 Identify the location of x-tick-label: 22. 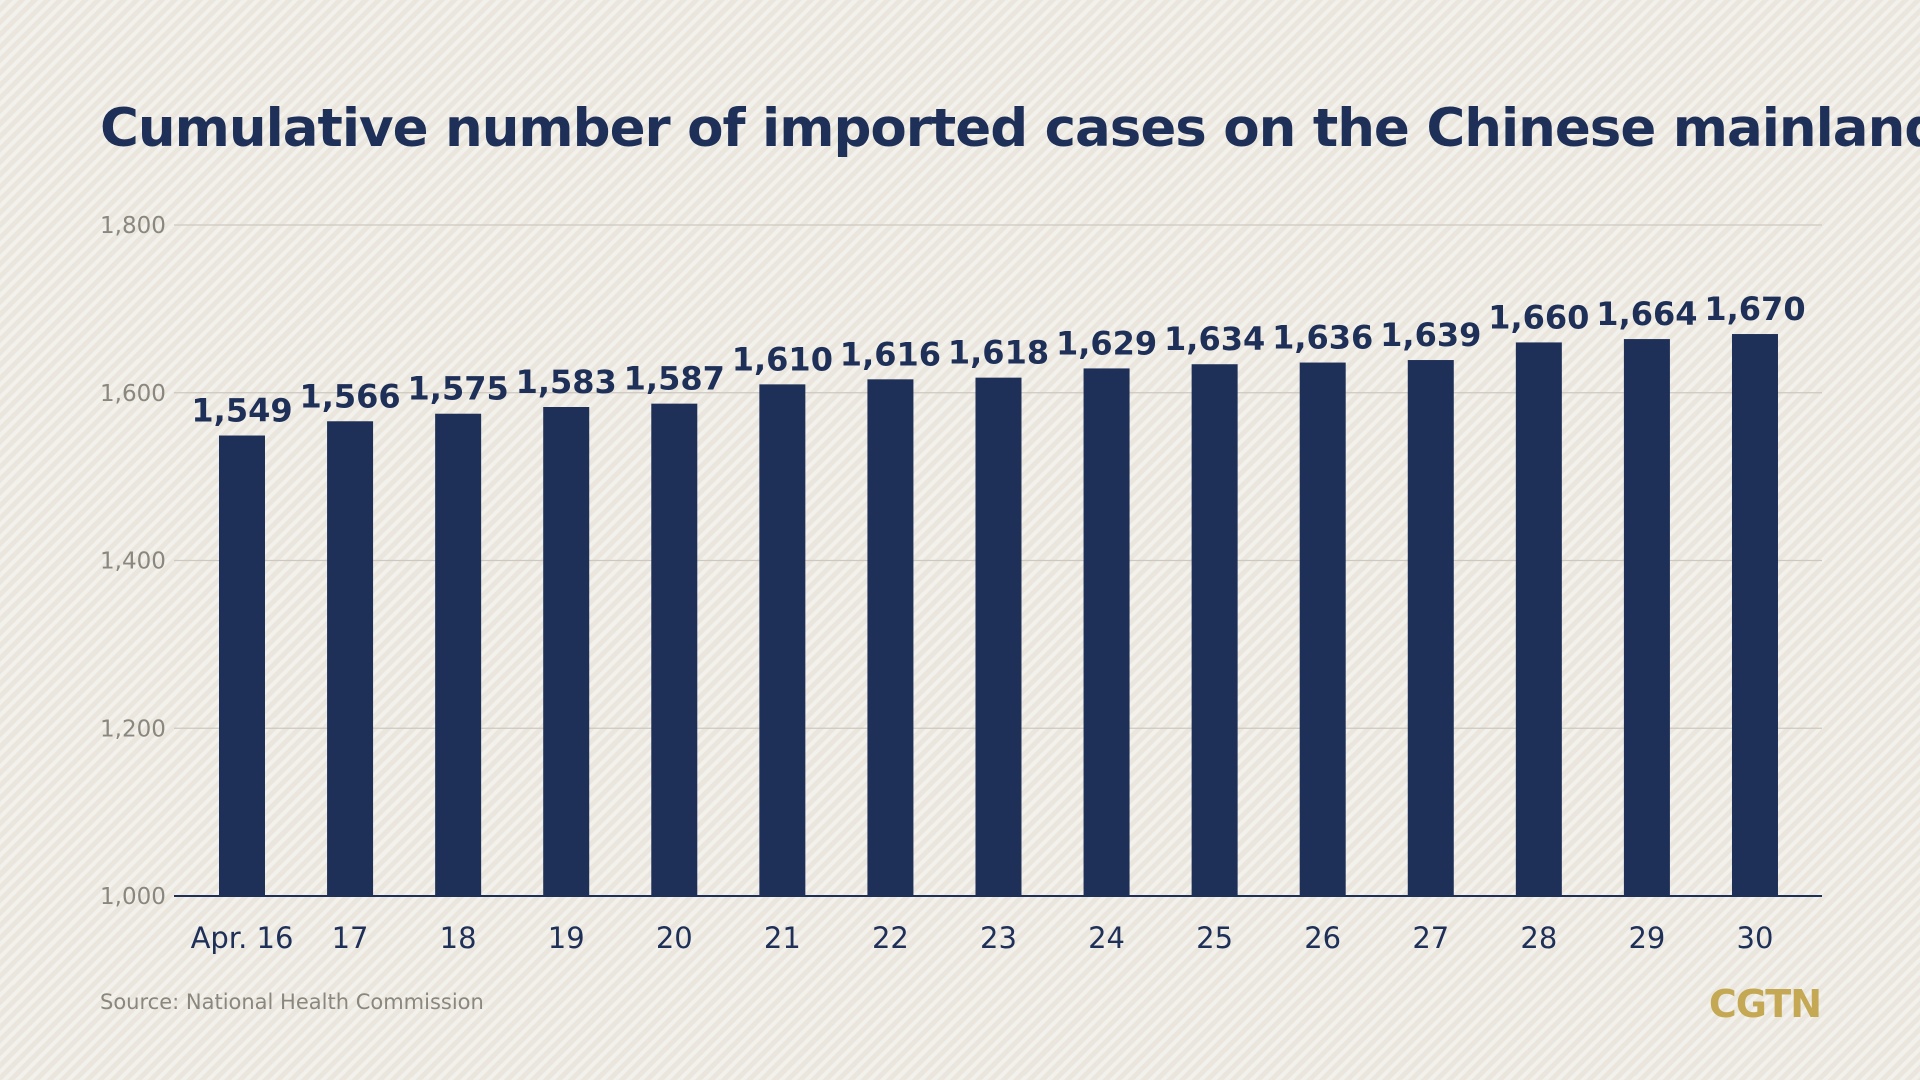
(890, 938).